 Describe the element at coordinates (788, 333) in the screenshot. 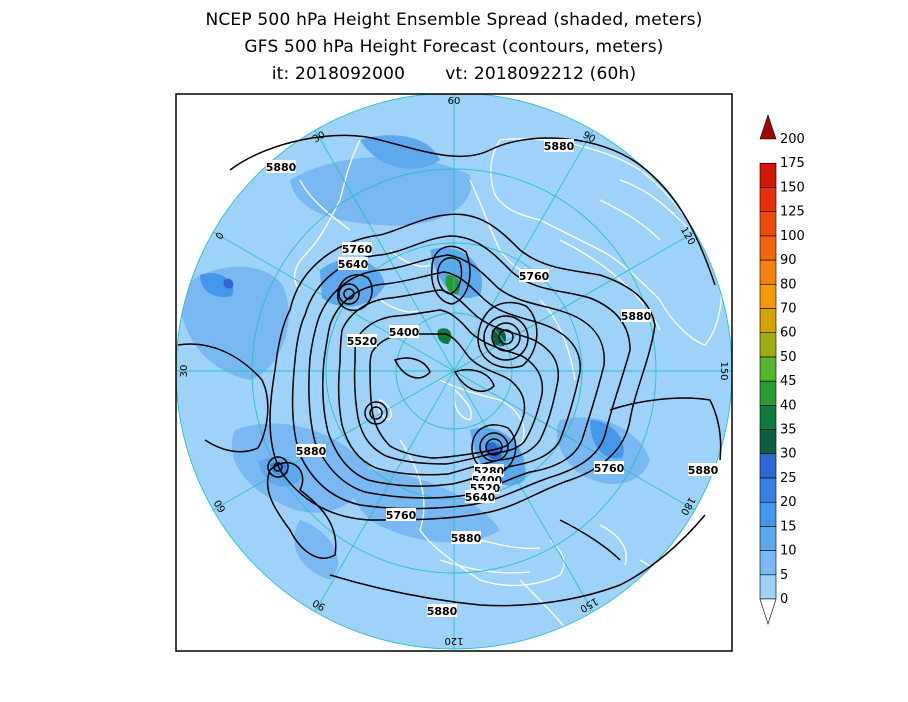

I see `colorbar-label: 60` at that location.